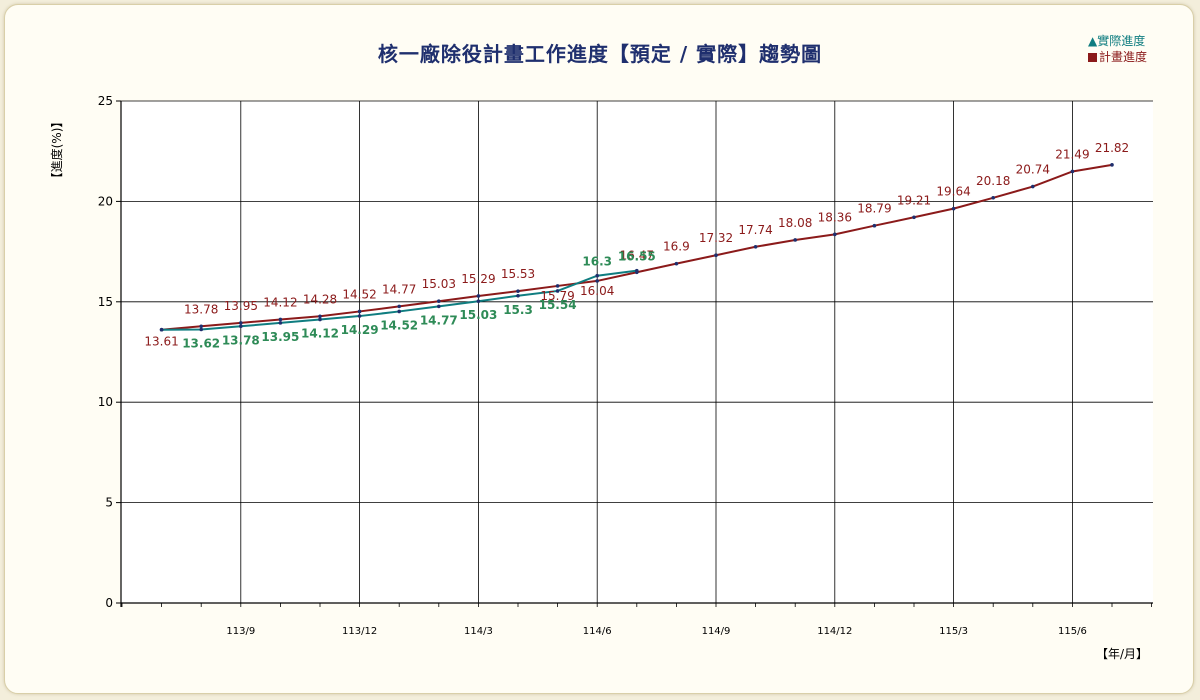  I want to click on plan-data-label: 13.78, so click(201, 309).